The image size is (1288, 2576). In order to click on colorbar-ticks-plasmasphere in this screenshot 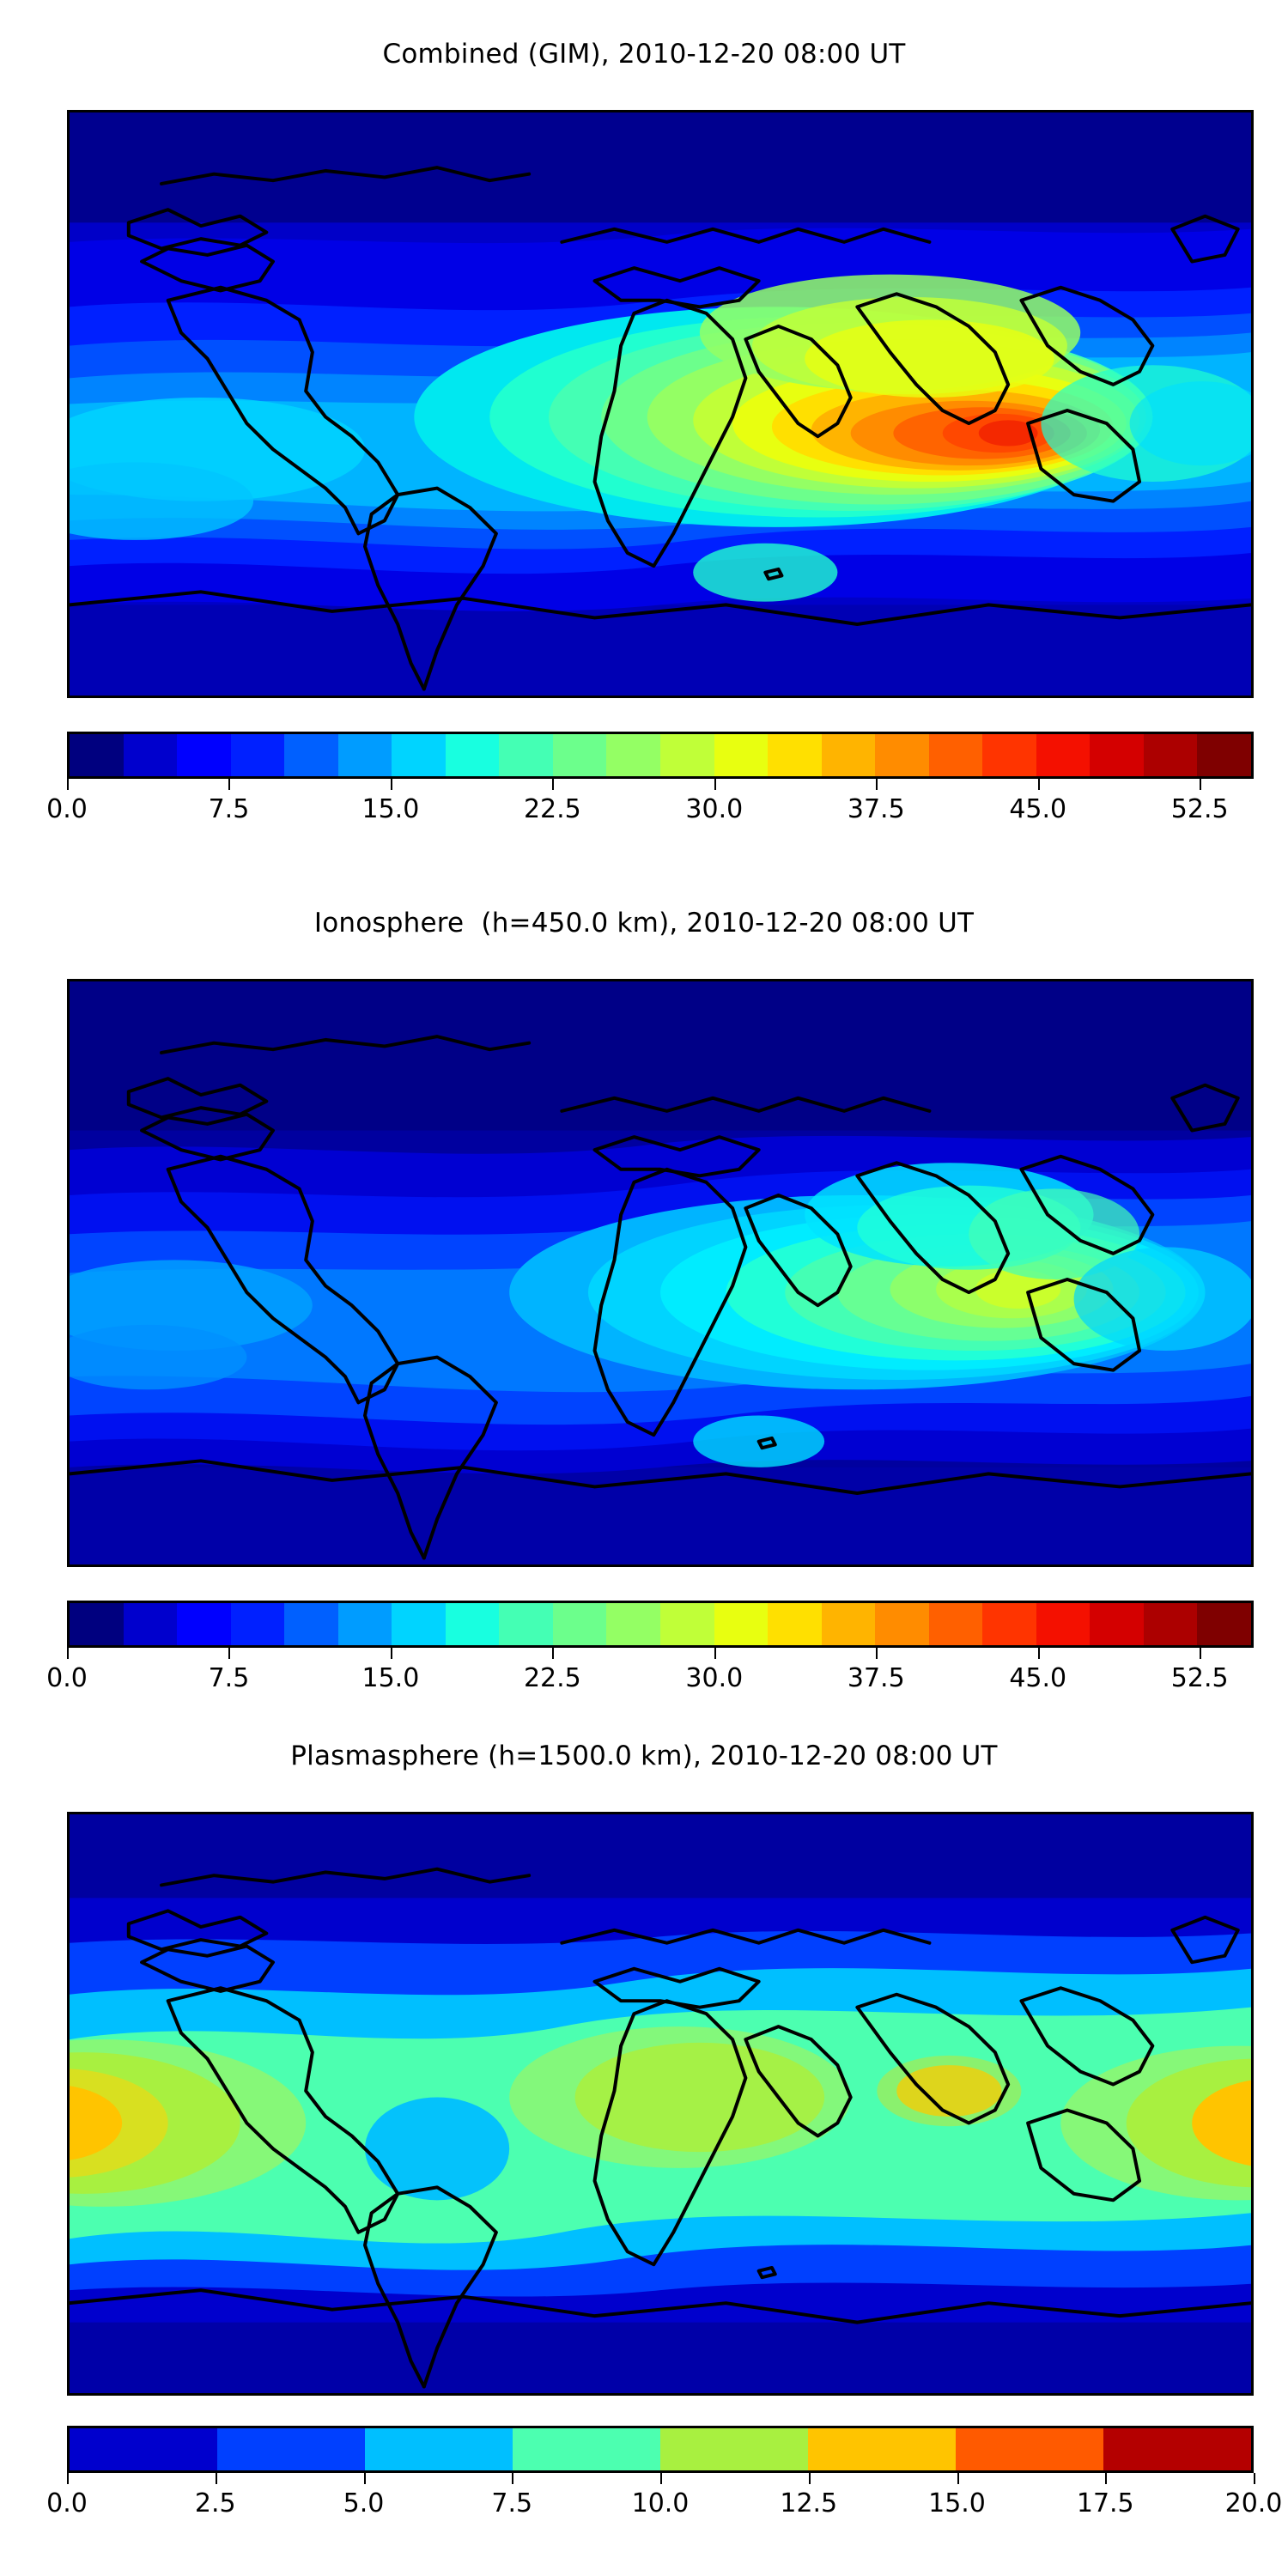, I will do `click(661, 2480)`.